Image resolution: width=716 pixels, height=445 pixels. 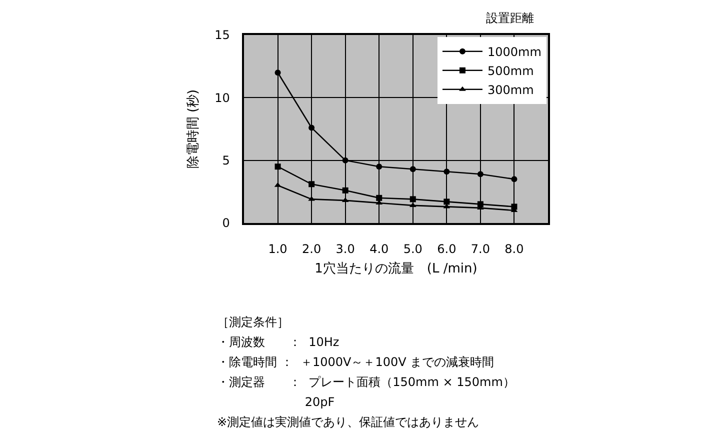 What do you see at coordinates (480, 249) in the screenshot?
I see `x-tick-label: 7.0` at bounding box center [480, 249].